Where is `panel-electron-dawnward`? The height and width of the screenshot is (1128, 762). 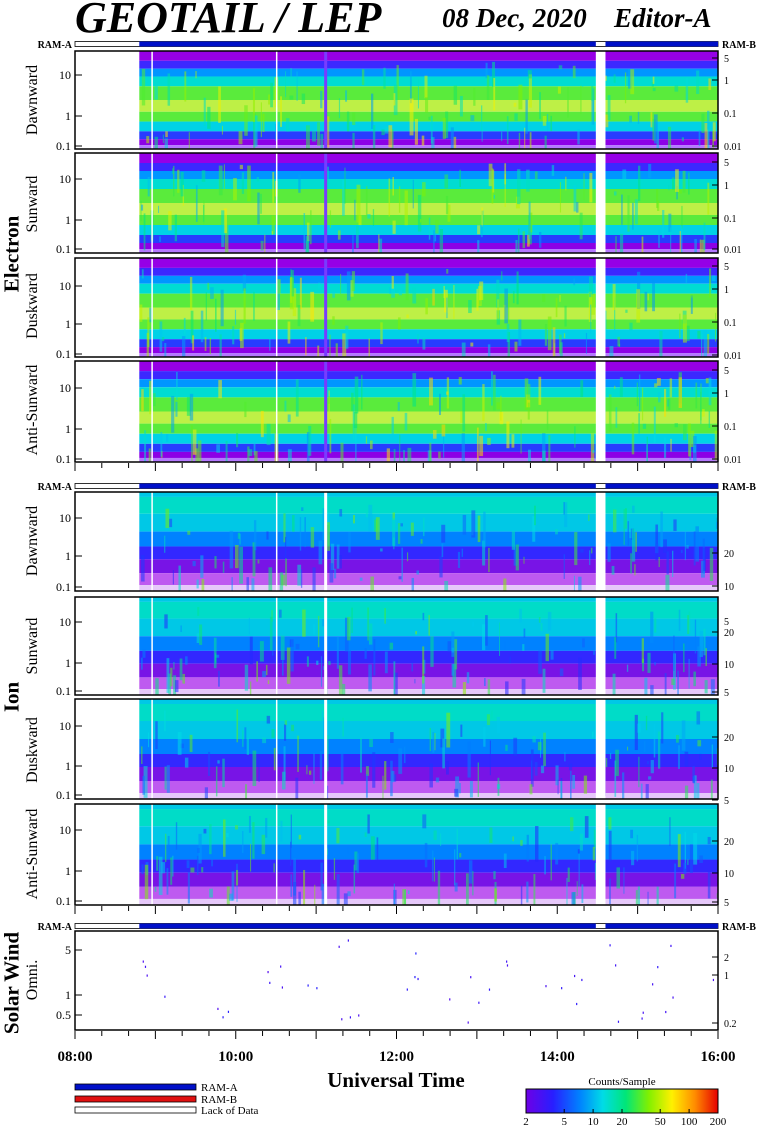
panel-electron-dawnward is located at coordinates (428, 100).